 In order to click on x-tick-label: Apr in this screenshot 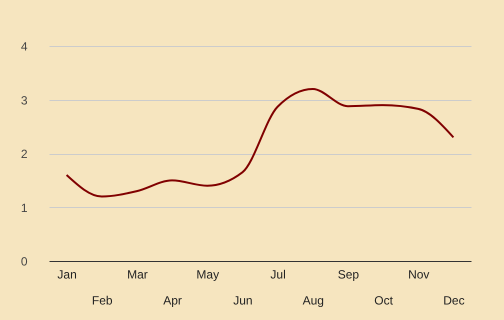, I will do `click(172, 301)`.